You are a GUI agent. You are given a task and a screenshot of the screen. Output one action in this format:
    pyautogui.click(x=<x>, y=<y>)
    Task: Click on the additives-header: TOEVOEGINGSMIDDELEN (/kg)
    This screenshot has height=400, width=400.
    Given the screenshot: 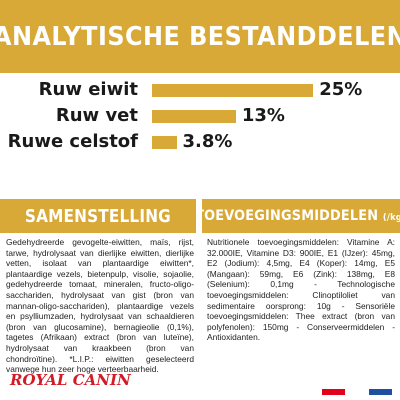 What is the action you would take?
    pyautogui.click(x=301, y=216)
    